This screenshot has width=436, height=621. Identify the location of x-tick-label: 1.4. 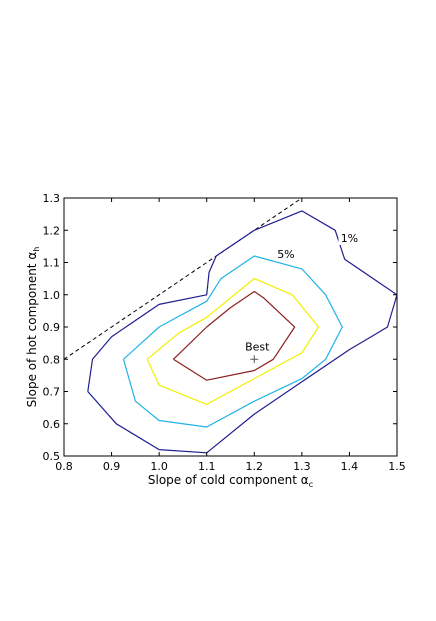
(350, 466).